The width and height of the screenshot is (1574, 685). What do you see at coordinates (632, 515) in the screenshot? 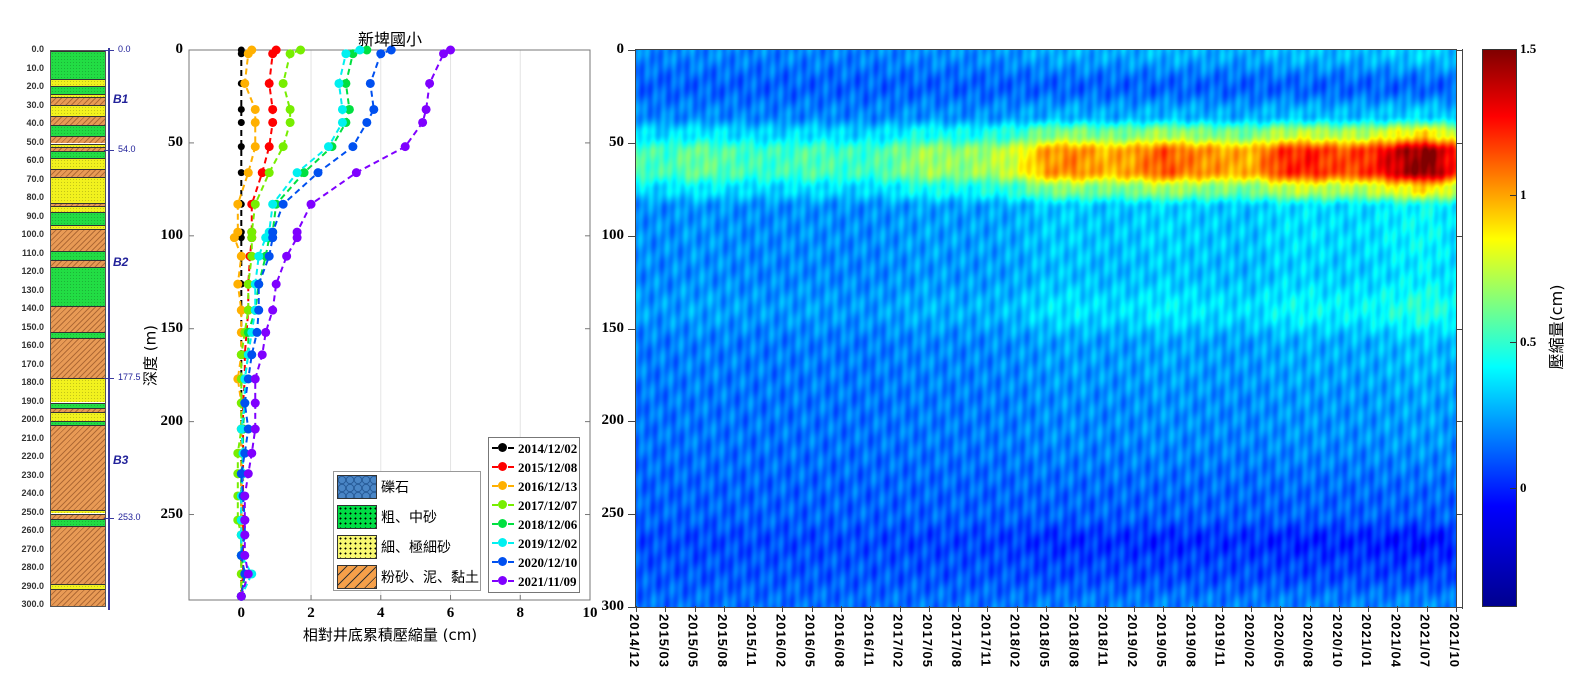
I see `hm-y-tick-mark` at bounding box center [632, 515].